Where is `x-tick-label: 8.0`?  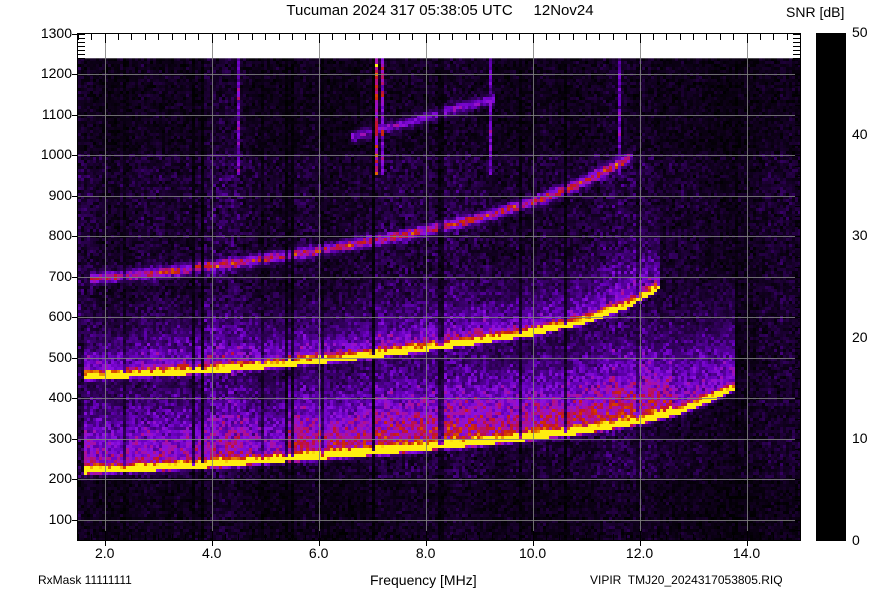 x-tick-label: 8.0 is located at coordinates (425, 553).